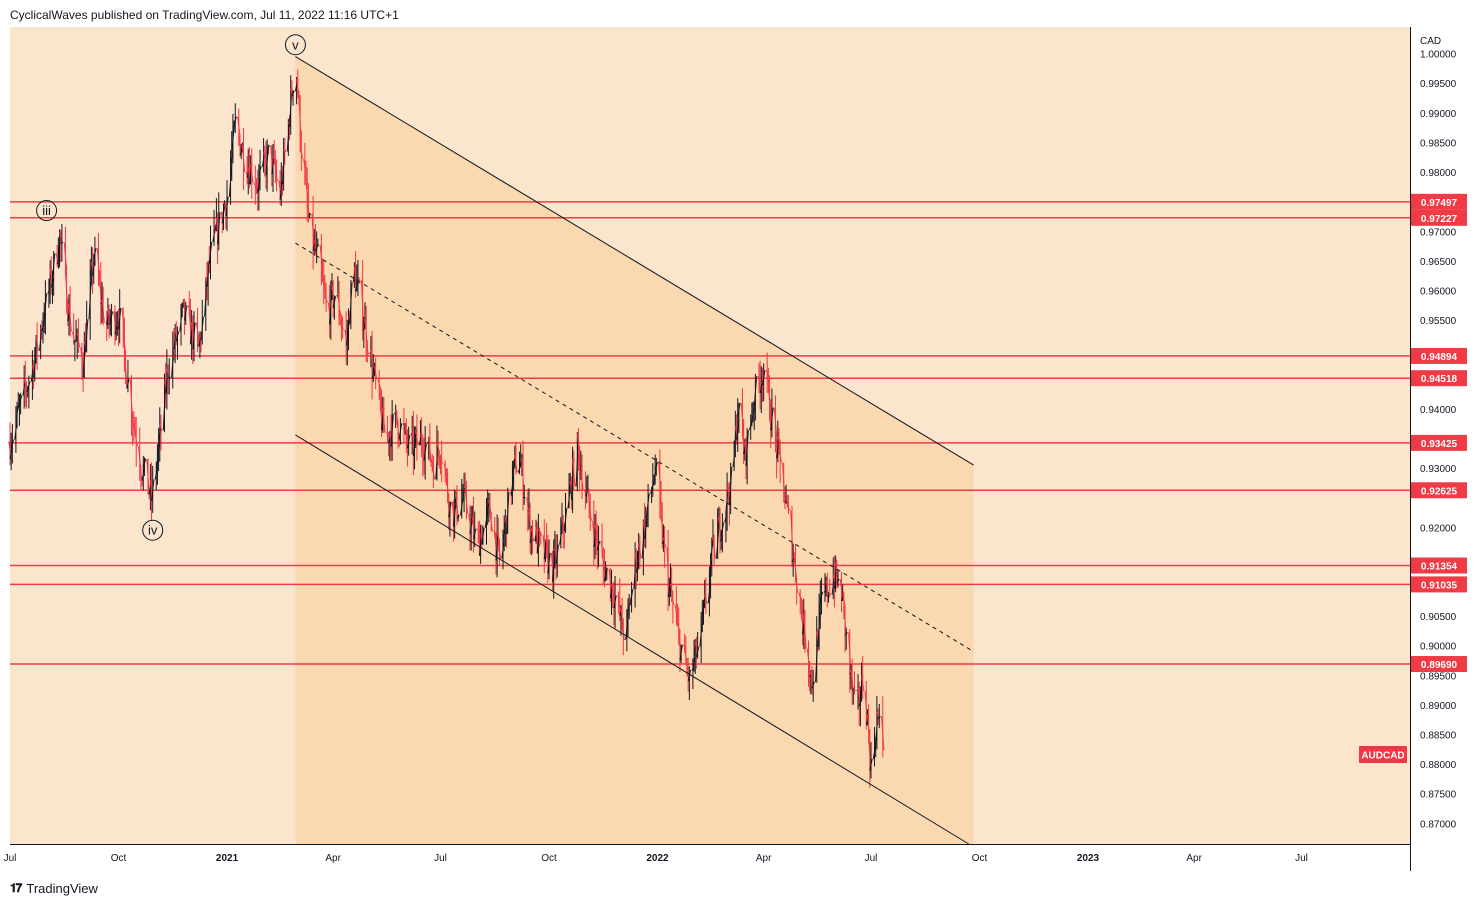 The image size is (1478, 907). What do you see at coordinates (1383, 754) in the screenshot?
I see `symbol-badge: AUDCAD` at bounding box center [1383, 754].